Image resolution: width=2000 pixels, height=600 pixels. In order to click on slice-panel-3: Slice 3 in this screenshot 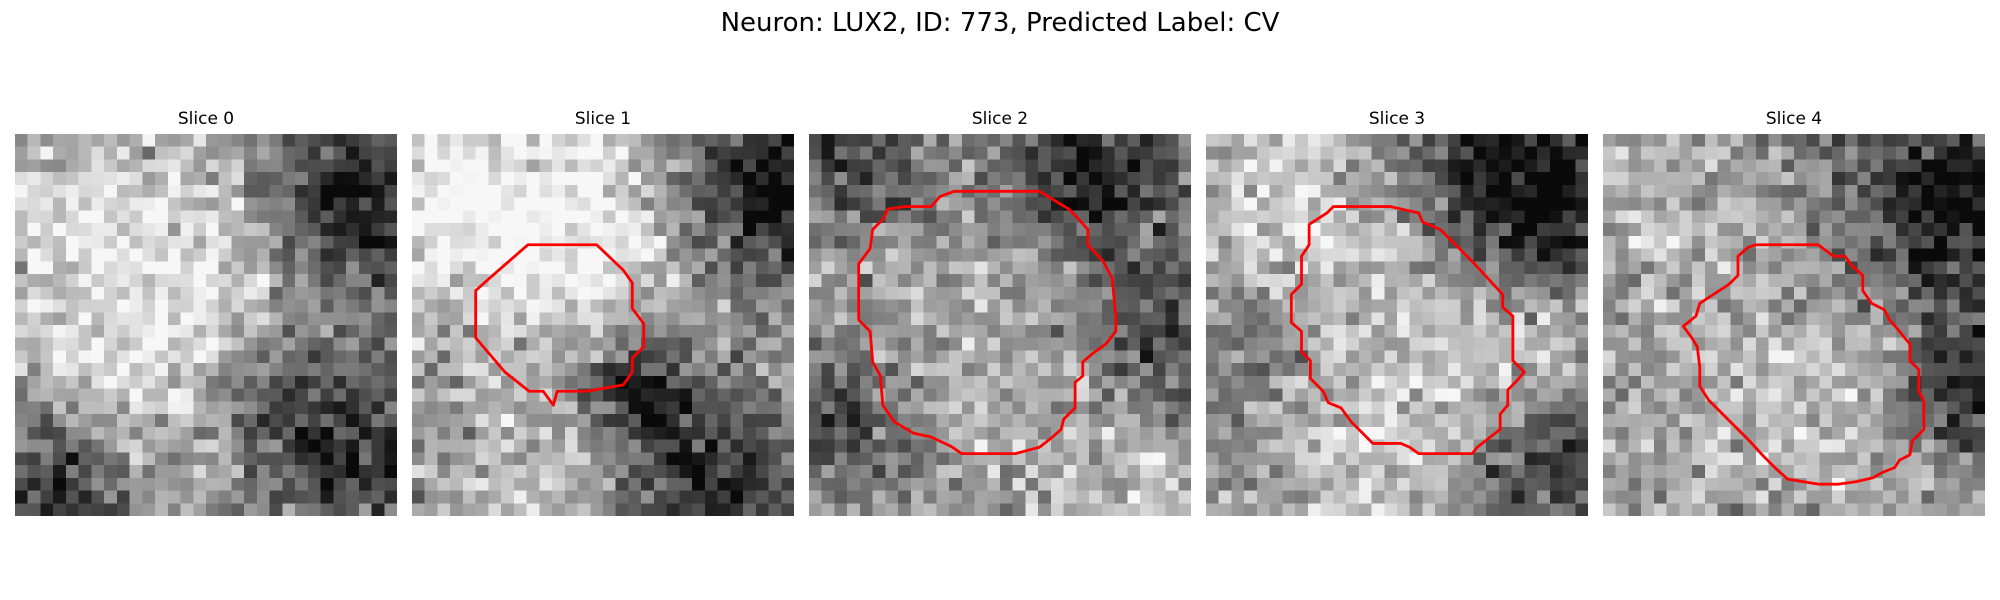, I will do `click(1397, 312)`.